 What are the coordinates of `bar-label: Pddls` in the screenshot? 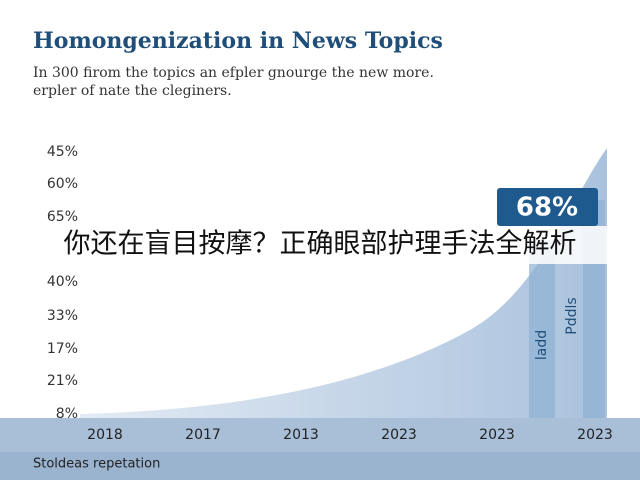 It's located at (572, 315).